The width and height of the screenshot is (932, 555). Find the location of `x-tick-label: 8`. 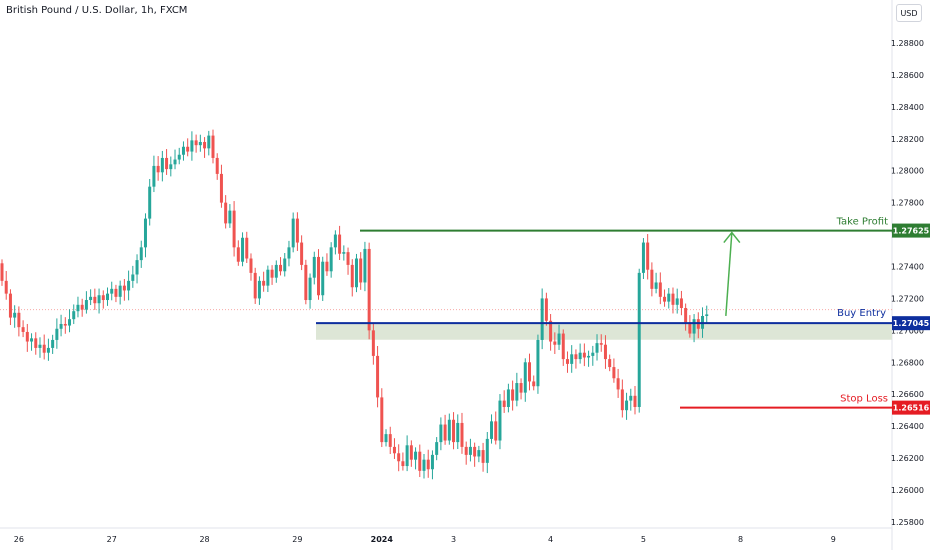

x-tick-label: 8 is located at coordinates (740, 539).